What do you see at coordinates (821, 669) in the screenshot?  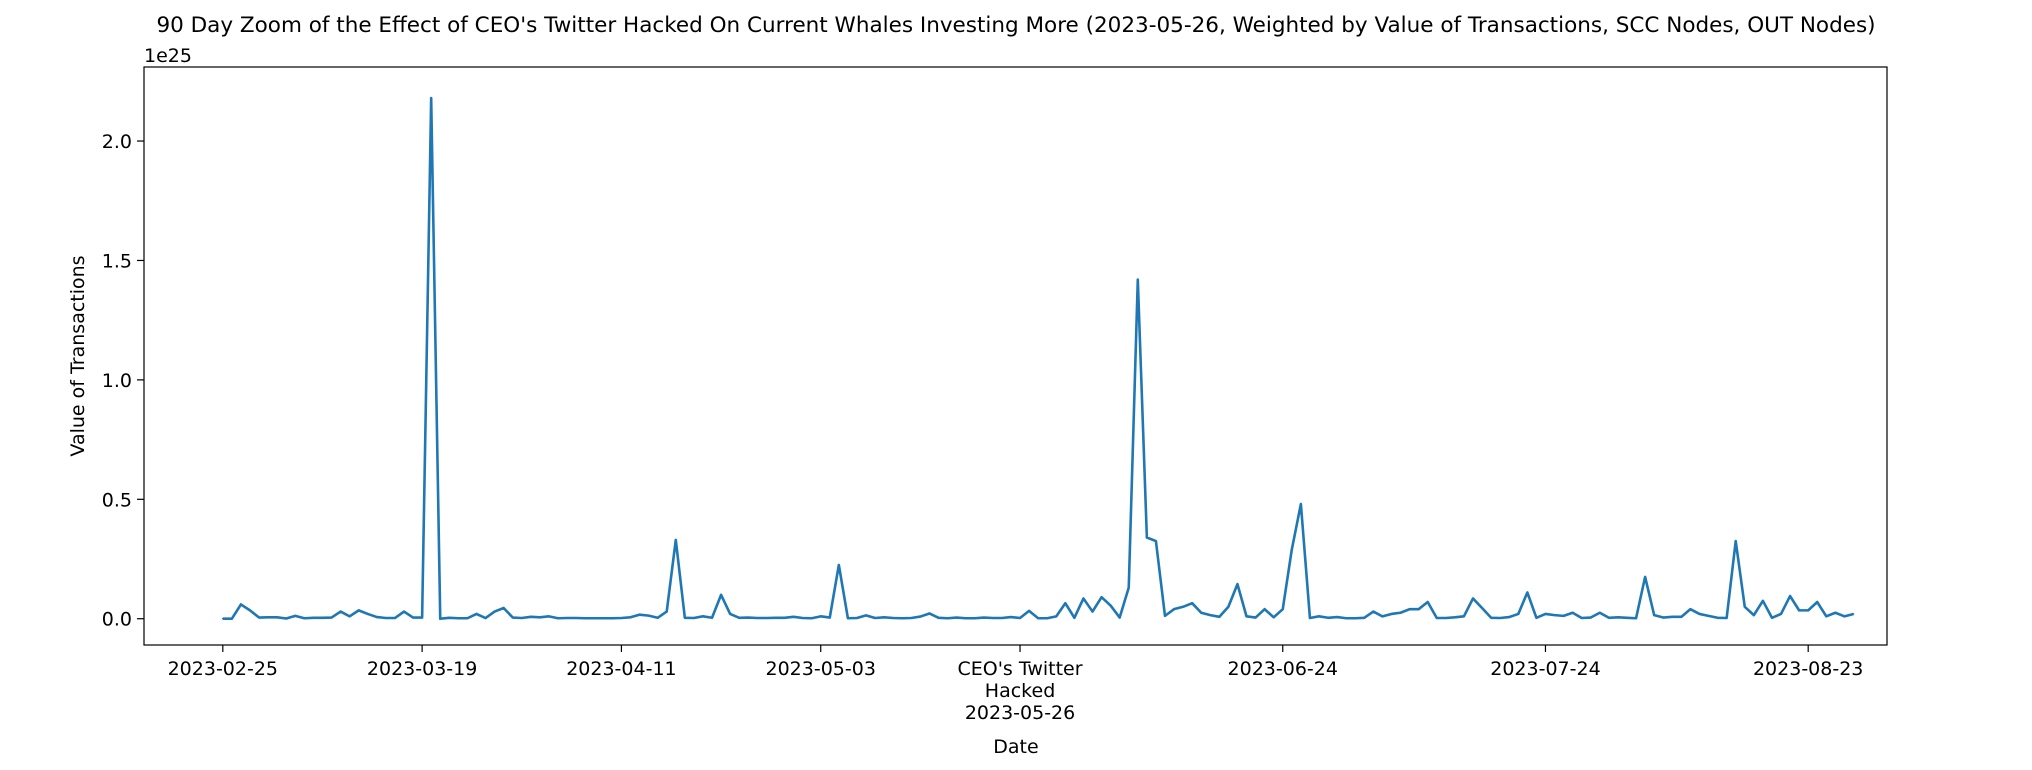 I see `x-tick-label: 2023-05-03` at bounding box center [821, 669].